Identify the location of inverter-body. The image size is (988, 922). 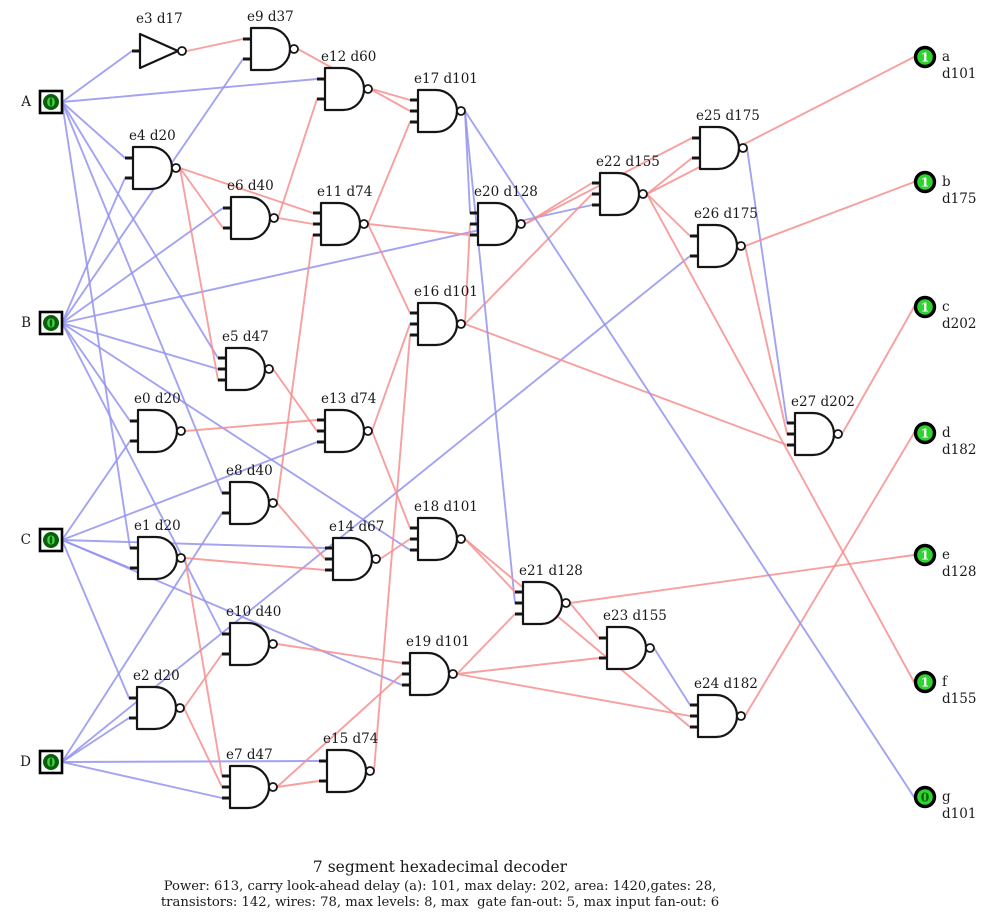
(159, 51).